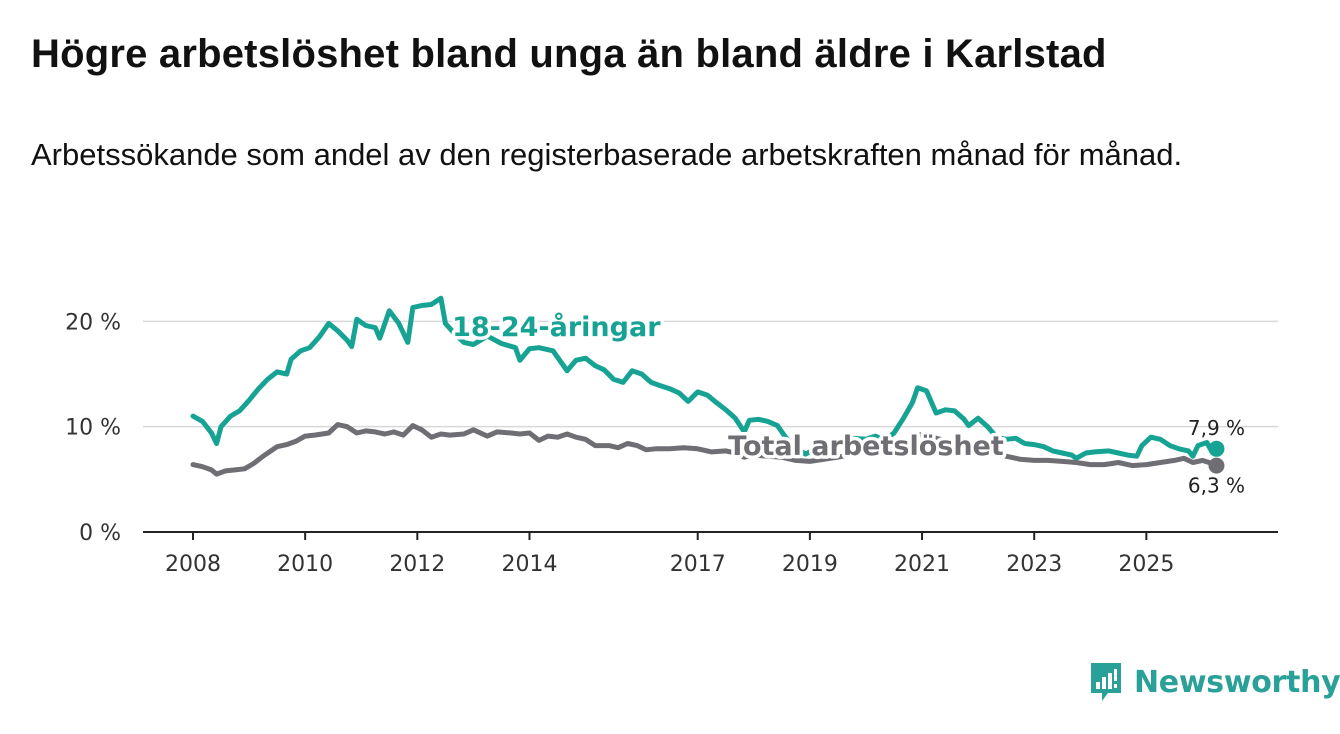 Image resolution: width=1340 pixels, height=734 pixels. Describe the element at coordinates (1216, 428) in the screenshot. I see `end-value-label: 7,9 %` at that location.